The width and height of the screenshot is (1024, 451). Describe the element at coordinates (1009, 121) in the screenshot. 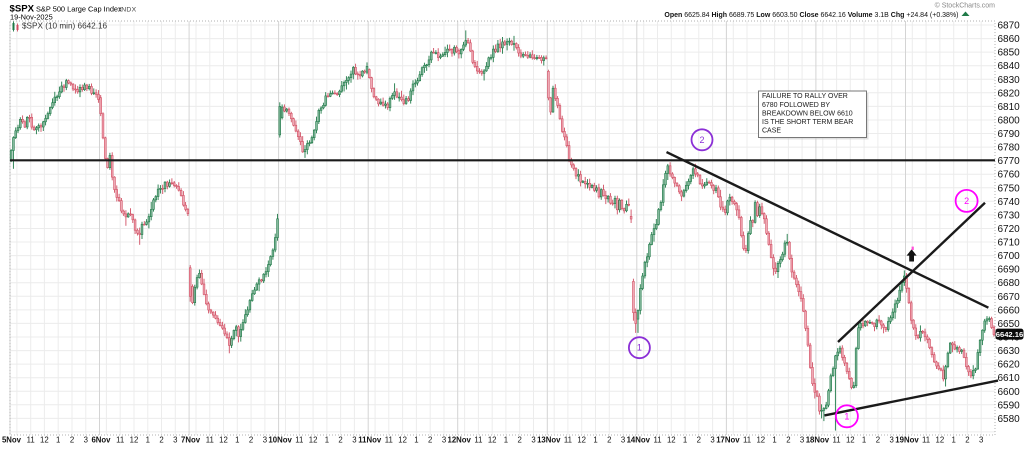

I see `svg-text: 6800` at that location.